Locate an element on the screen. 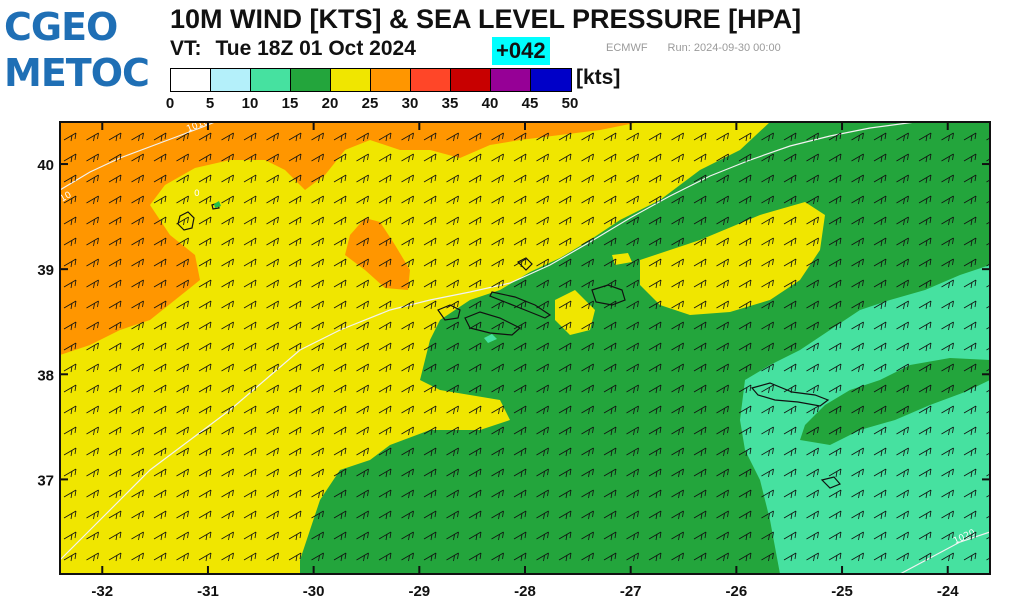 This screenshot has width=1010, height=609. lon-label: -30 is located at coordinates (314, 591).